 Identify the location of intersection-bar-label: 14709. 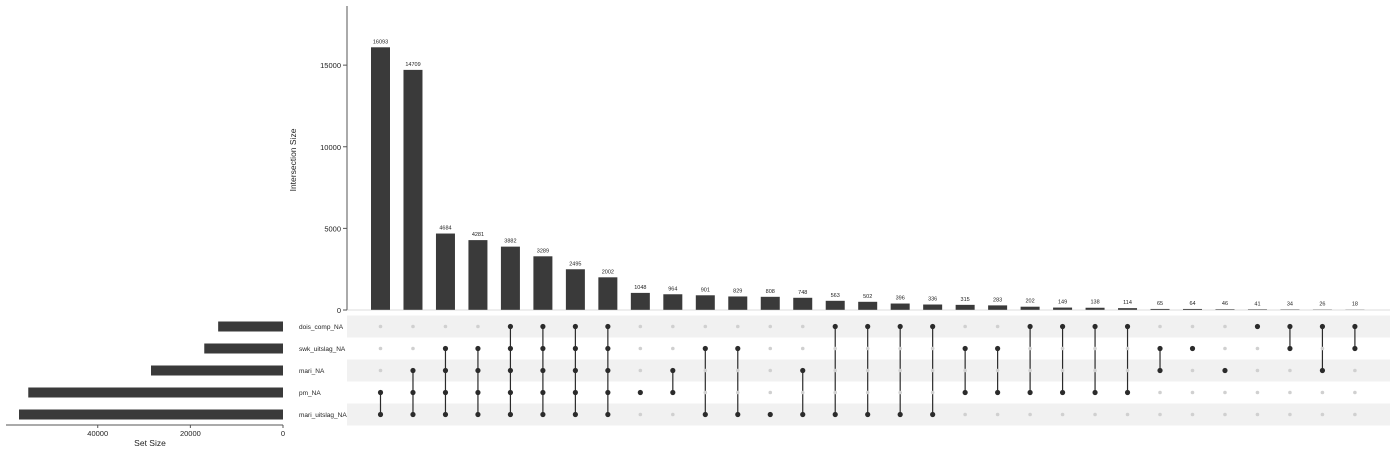
(412, 65).